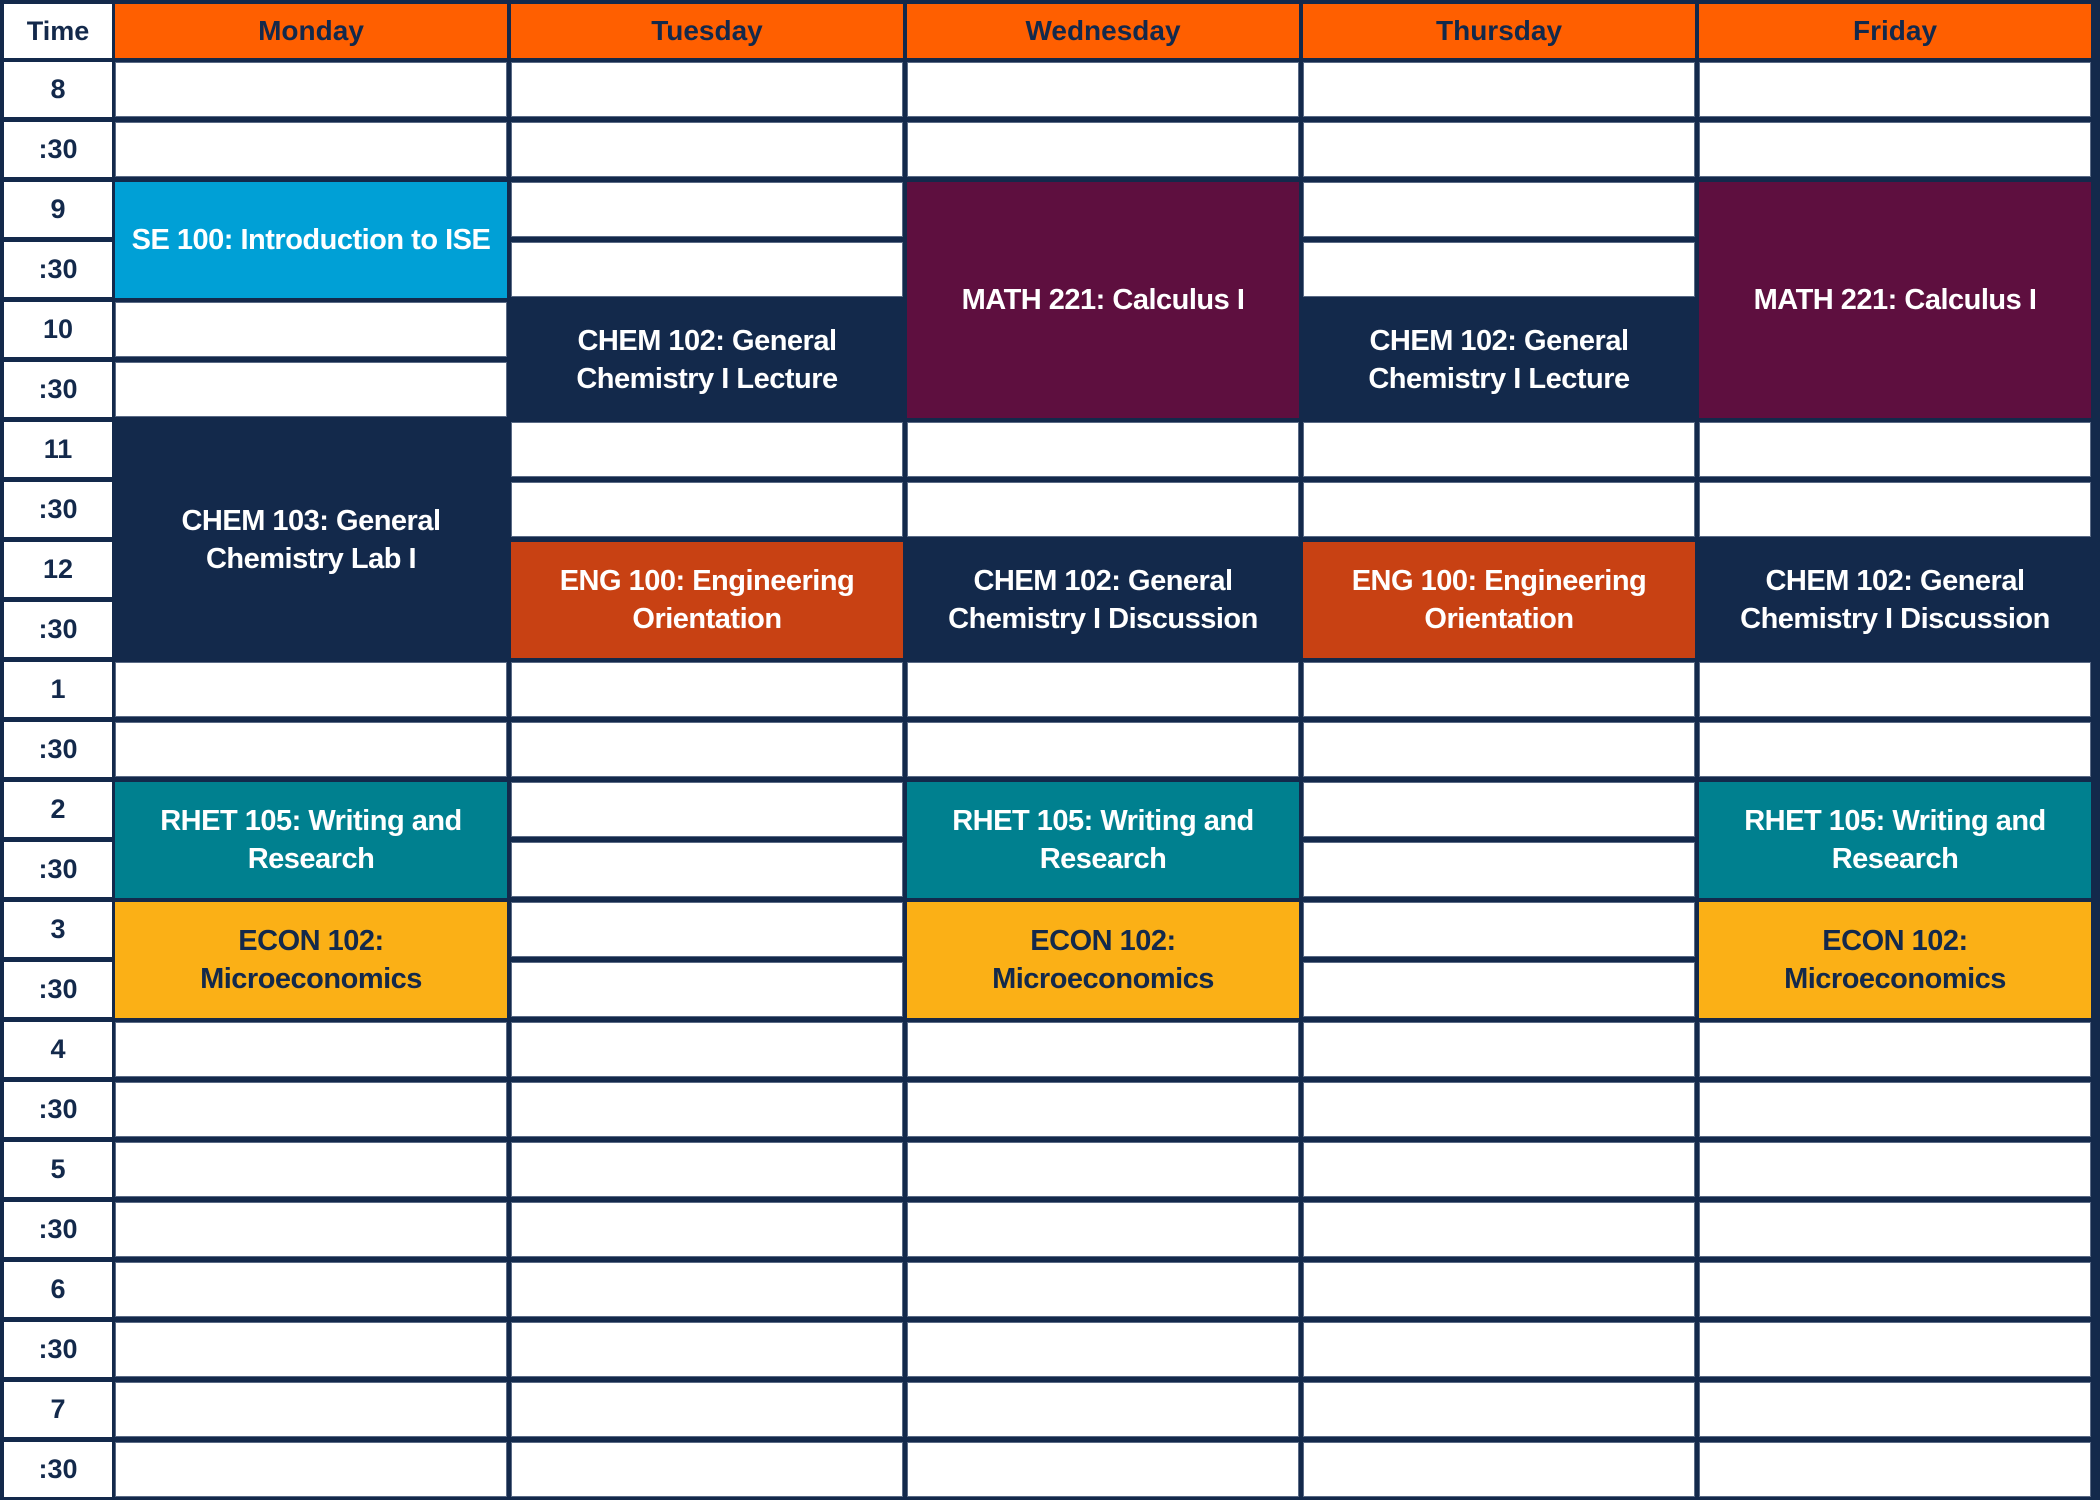  What do you see at coordinates (58, 1409) in the screenshot?
I see `time-label: 7` at bounding box center [58, 1409].